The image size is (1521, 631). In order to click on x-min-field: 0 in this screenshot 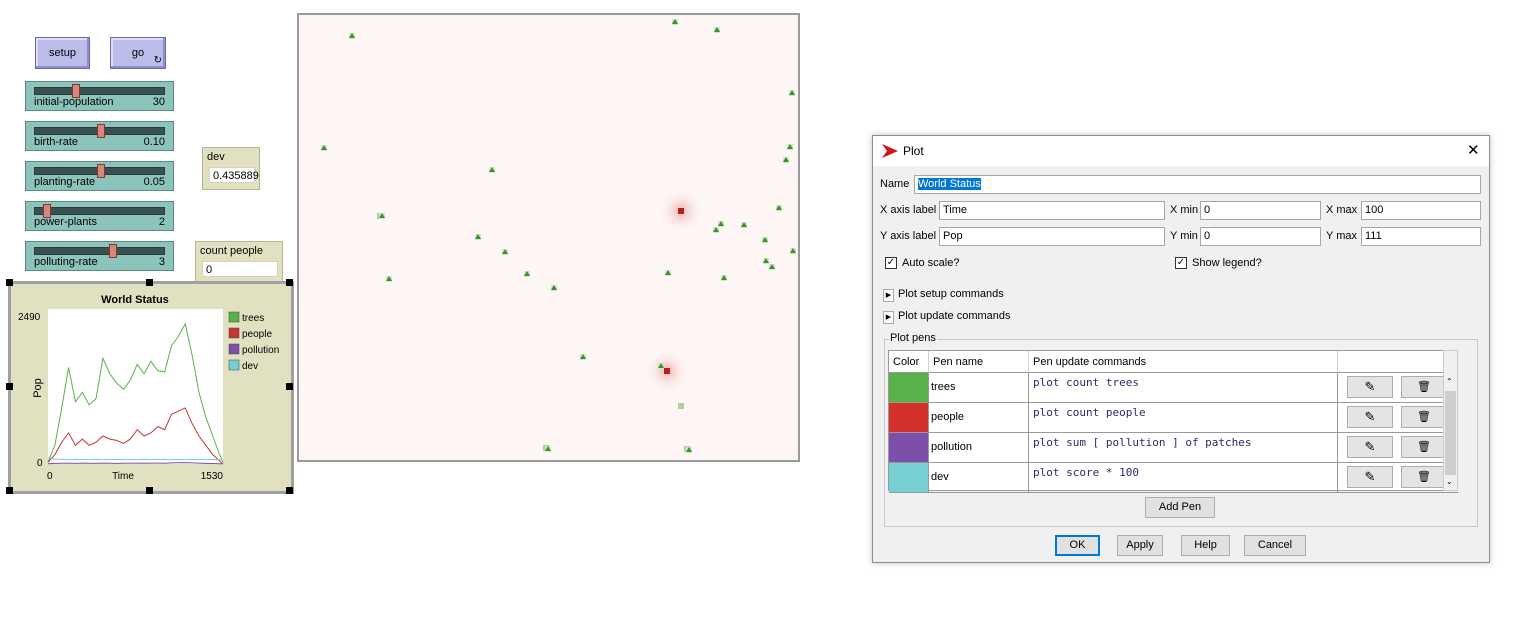, I will do `click(1260, 210)`.